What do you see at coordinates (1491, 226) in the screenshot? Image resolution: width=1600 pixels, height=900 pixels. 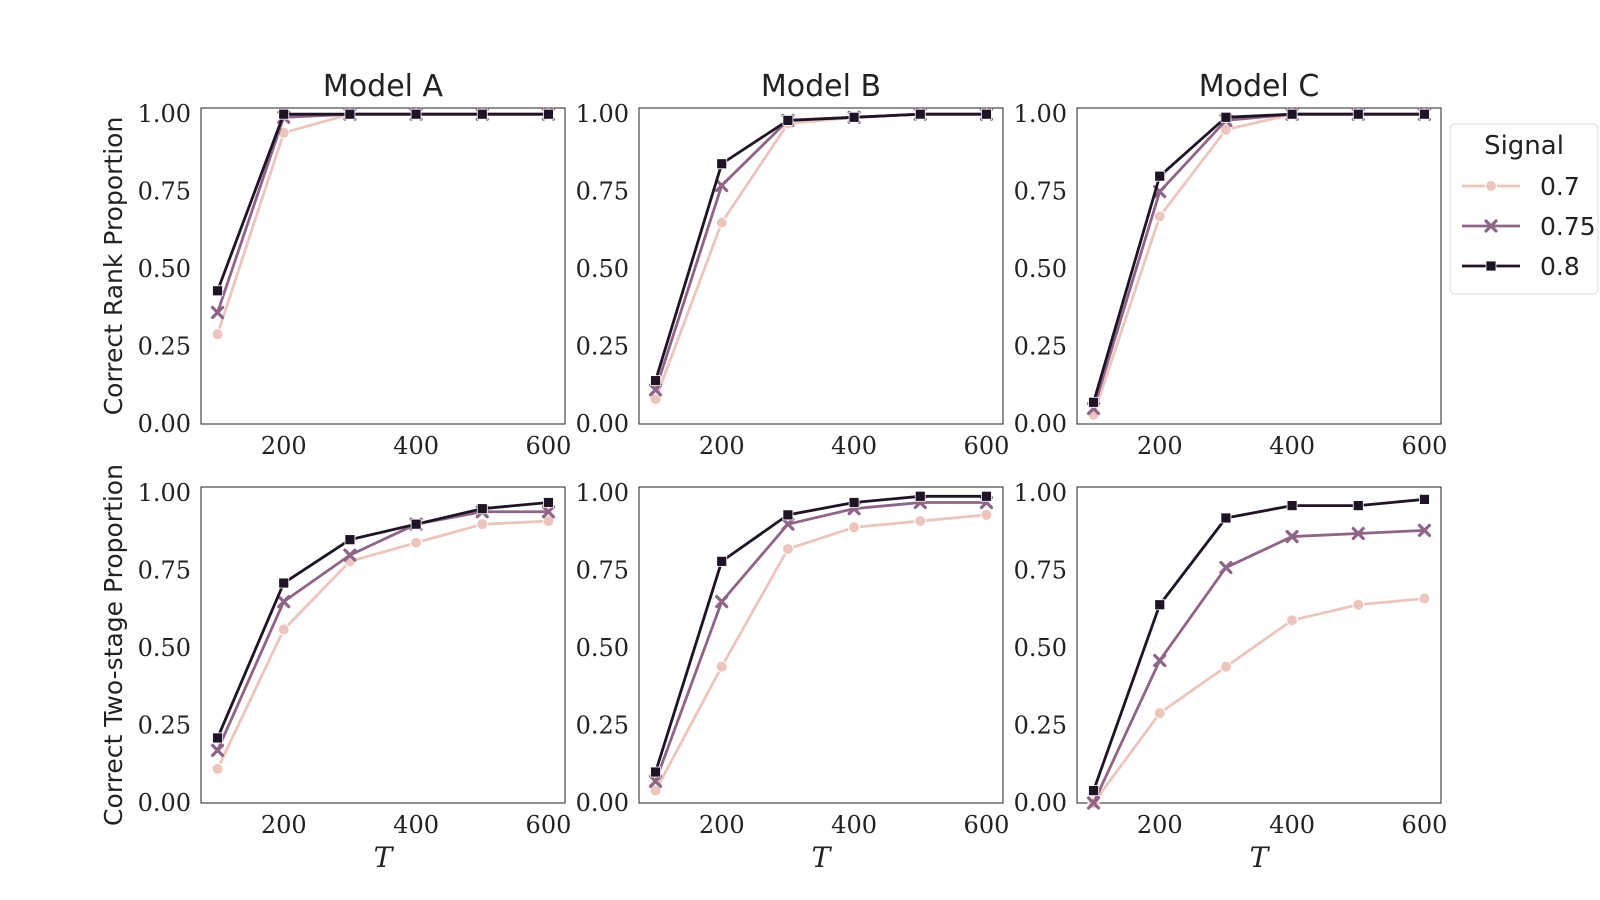 I see `legend-marker` at bounding box center [1491, 226].